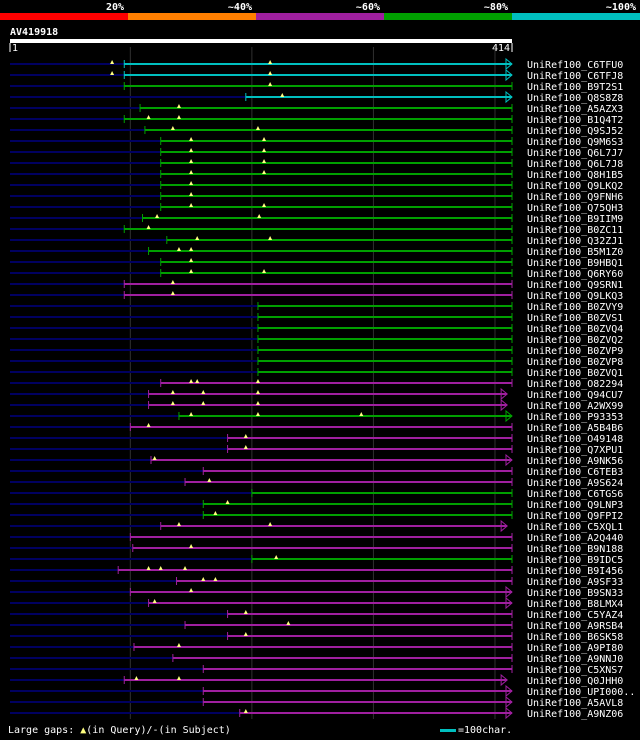  I want to click on hit-label: UniRef100_Q6L7J8, so click(575, 164).